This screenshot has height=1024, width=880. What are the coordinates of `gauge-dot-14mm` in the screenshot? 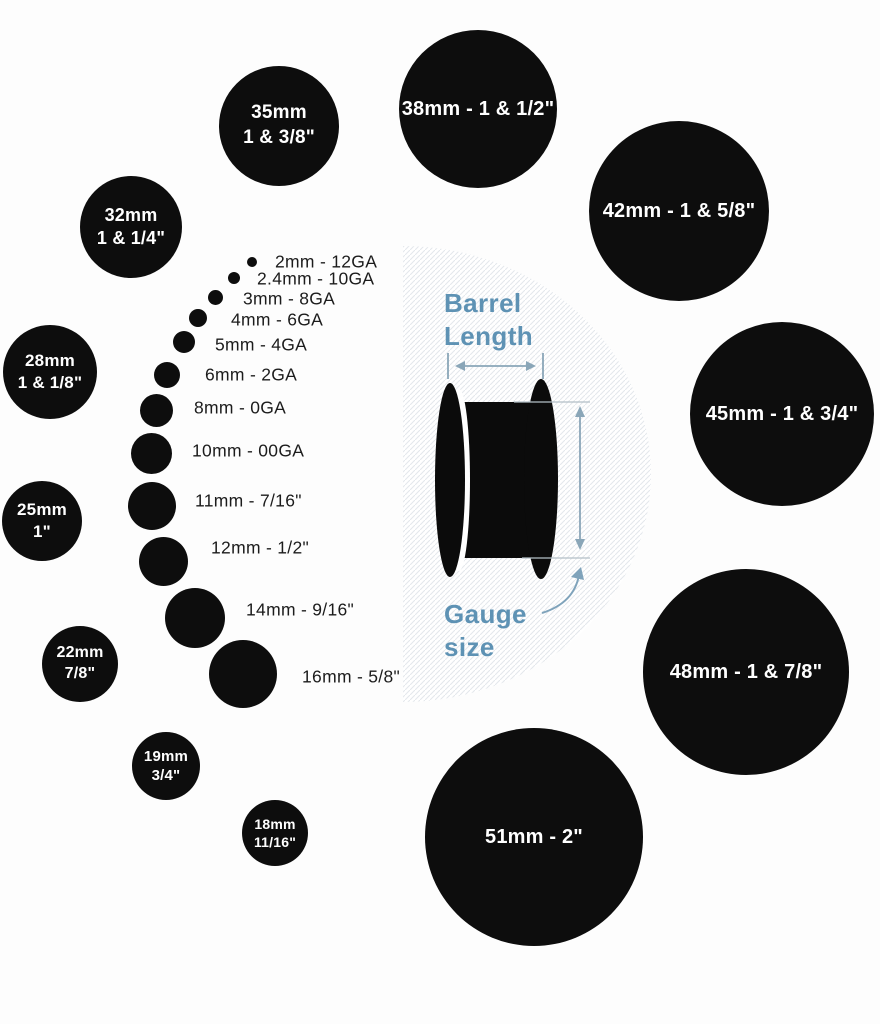 It's located at (195, 618).